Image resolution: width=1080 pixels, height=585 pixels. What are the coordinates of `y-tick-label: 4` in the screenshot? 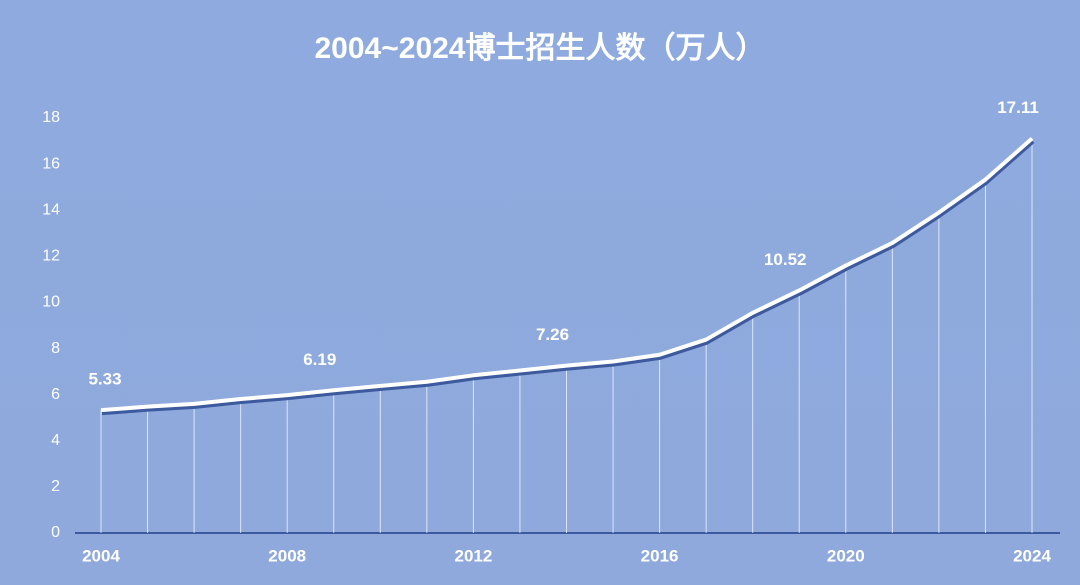 It's located at (55, 440).